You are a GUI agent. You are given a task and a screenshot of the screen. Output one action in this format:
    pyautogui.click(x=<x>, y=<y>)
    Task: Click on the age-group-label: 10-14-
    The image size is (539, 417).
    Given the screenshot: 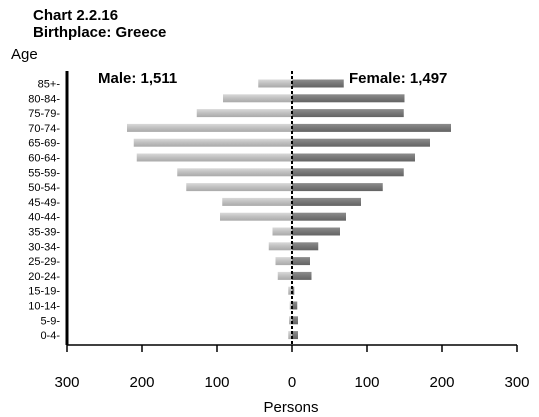 What is the action you would take?
    pyautogui.click(x=44, y=307)
    